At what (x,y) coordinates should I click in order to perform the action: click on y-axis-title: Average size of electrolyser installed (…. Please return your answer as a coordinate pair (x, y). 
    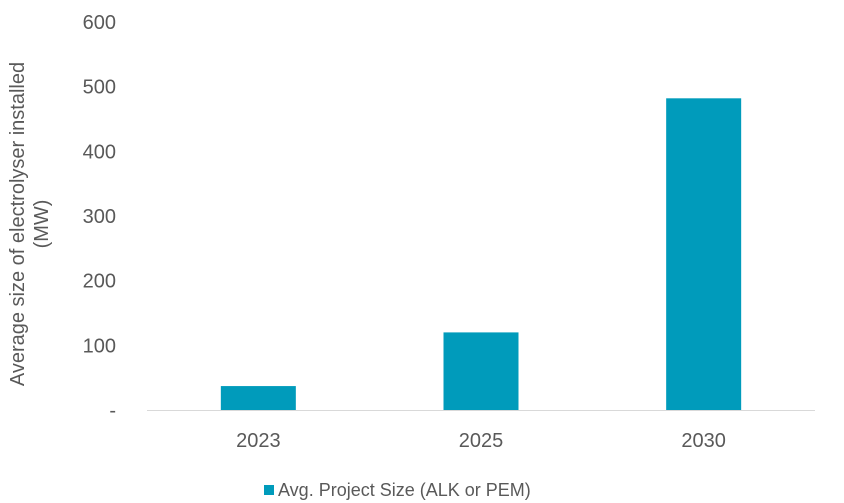
    Looking at the image, I should click on (30, 224).